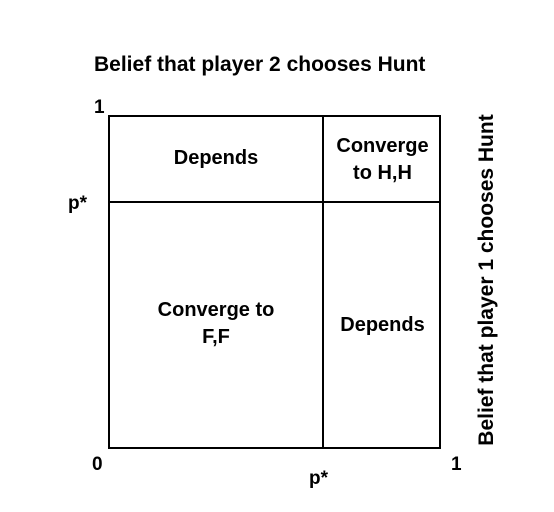 This screenshot has height=512, width=554. Describe the element at coordinates (216, 310) in the screenshot. I see `region-bottom-left-line-1: Converge to` at that location.